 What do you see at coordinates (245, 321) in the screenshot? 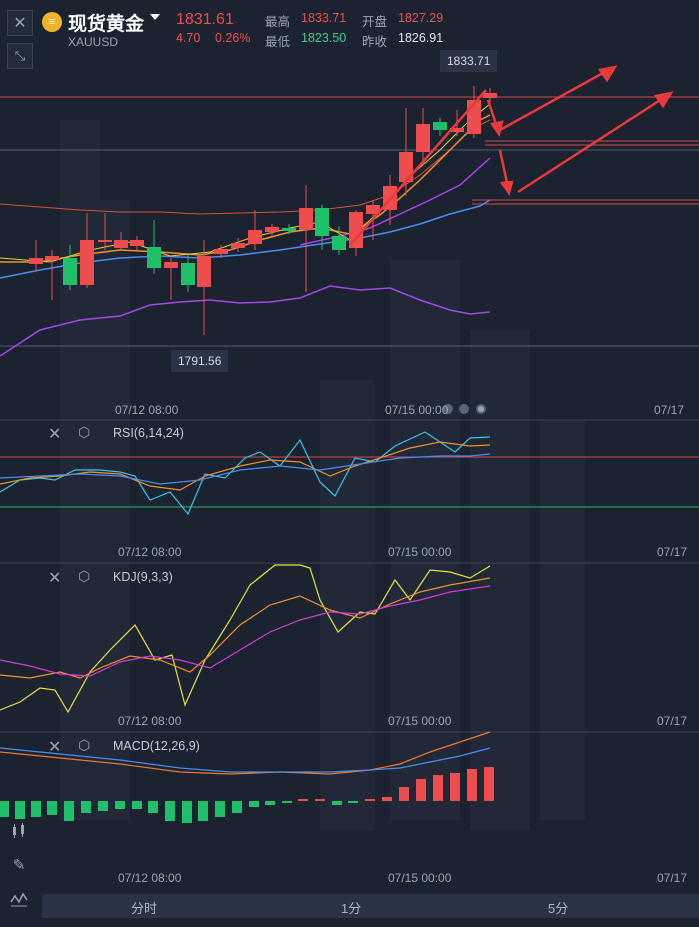
I see `ma-purple-line` at bounding box center [245, 321].